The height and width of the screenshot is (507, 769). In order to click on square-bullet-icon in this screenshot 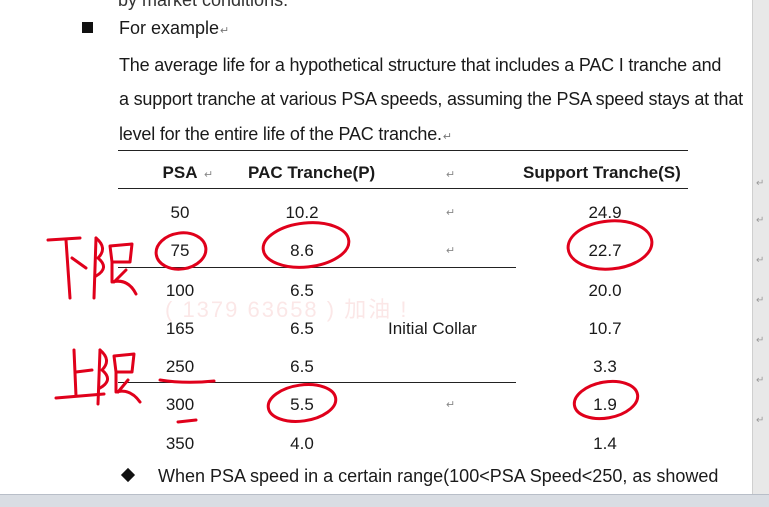, I will do `click(87, 27)`.